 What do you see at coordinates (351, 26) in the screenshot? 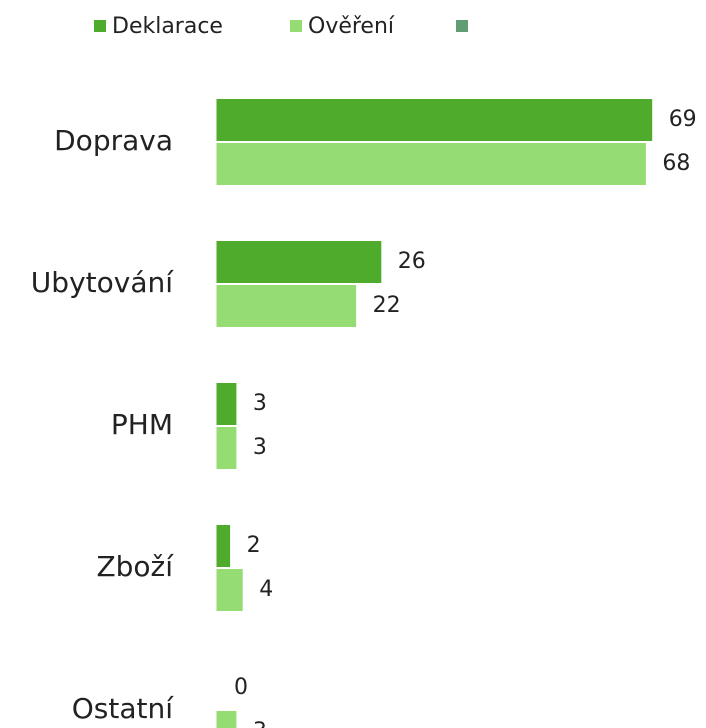
I see `legend-label: Ověření` at bounding box center [351, 26].